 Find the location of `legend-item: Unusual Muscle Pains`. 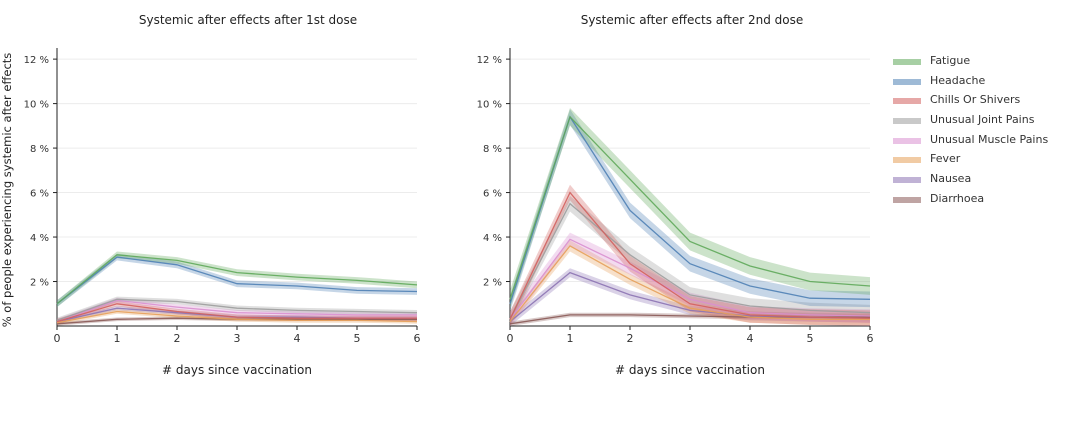

legend-item: Unusual Muscle Pains is located at coordinates (983, 143).